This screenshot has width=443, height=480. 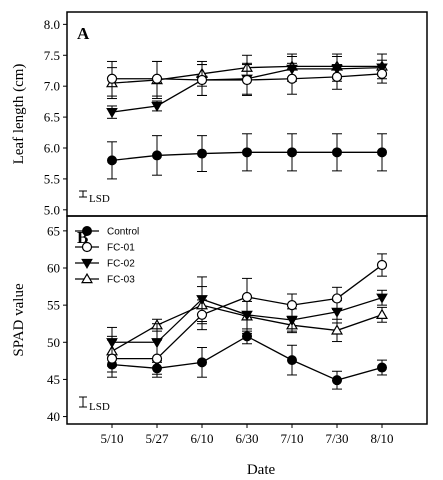 What do you see at coordinates (246, 438) in the screenshot?
I see `x-tick-label: 6/30` at bounding box center [246, 438].